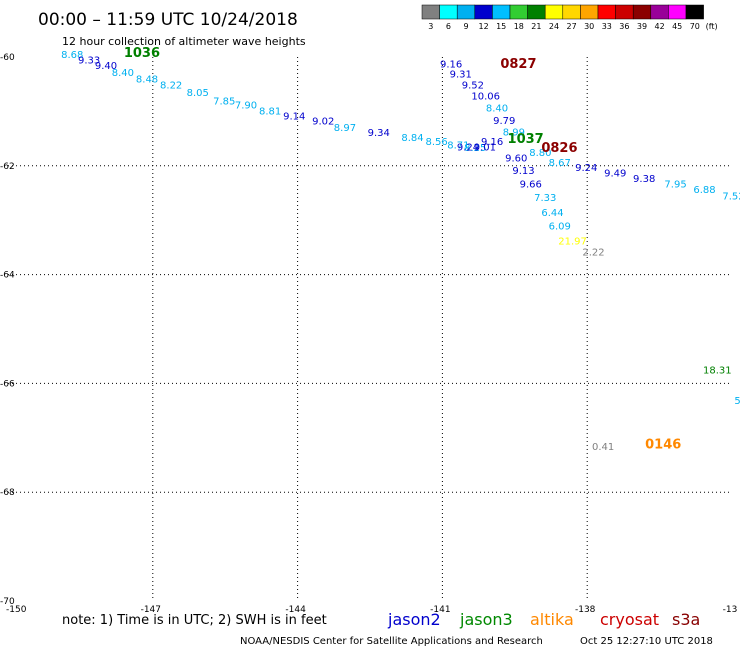 The width and height of the screenshot is (740, 650). Describe the element at coordinates (540, 153) in the screenshot. I see `wave-height-label: 8.80` at that location.